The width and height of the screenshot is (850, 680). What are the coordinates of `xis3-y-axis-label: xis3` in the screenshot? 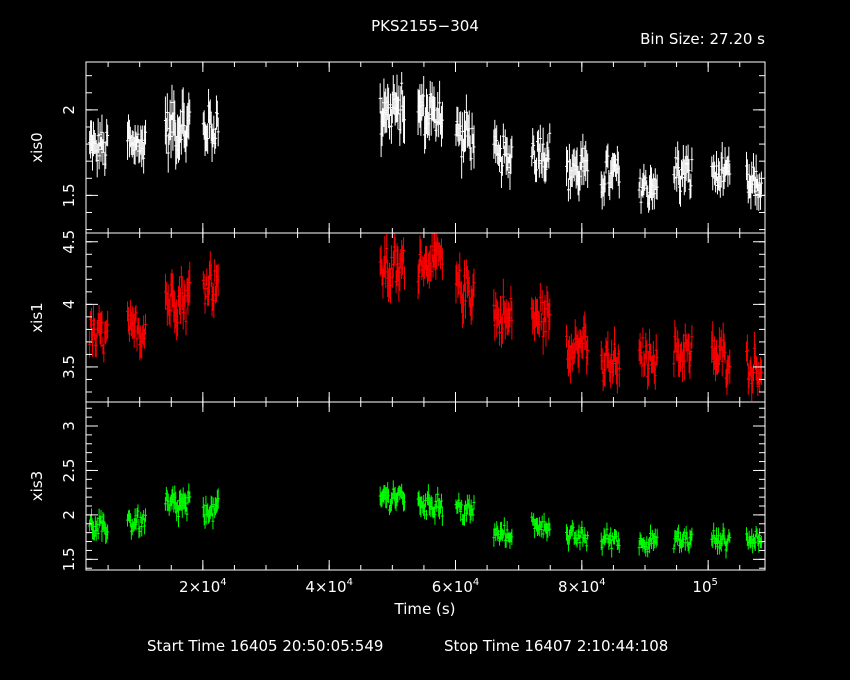 It's located at (37, 486).